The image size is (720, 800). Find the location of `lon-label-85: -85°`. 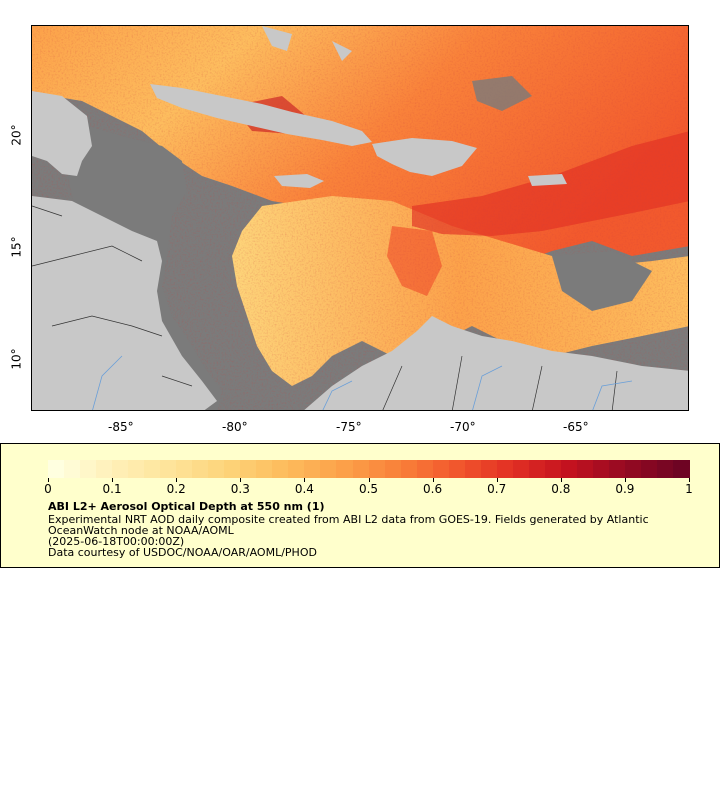

lon-label-85: -85° is located at coordinates (121, 427).